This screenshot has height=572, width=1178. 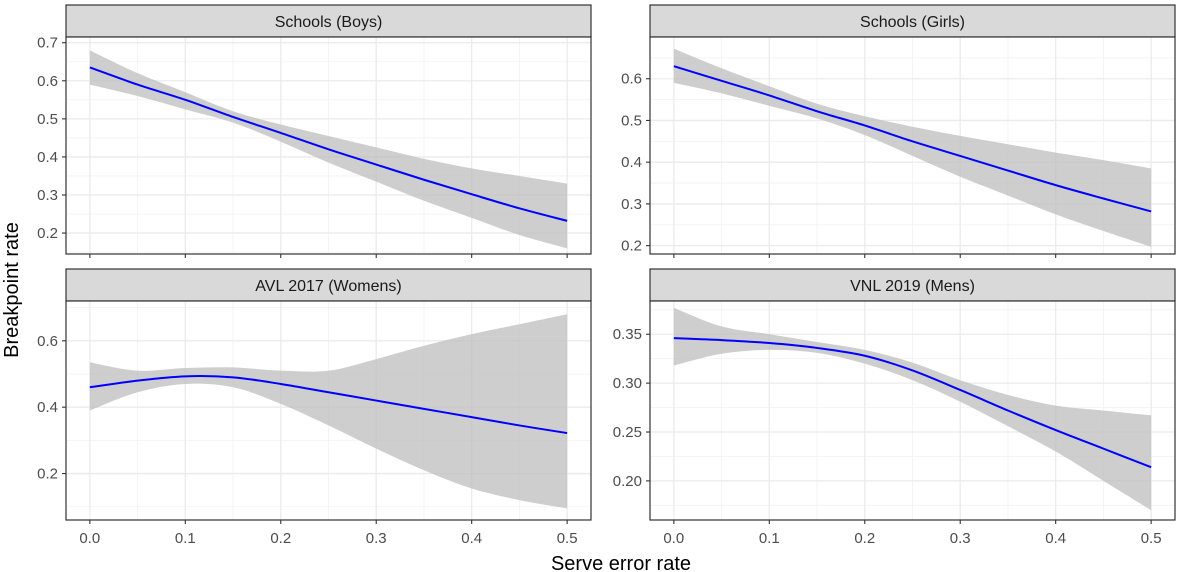 I want to click on y-axis-title: Breakpoint rate, so click(x=12, y=290).